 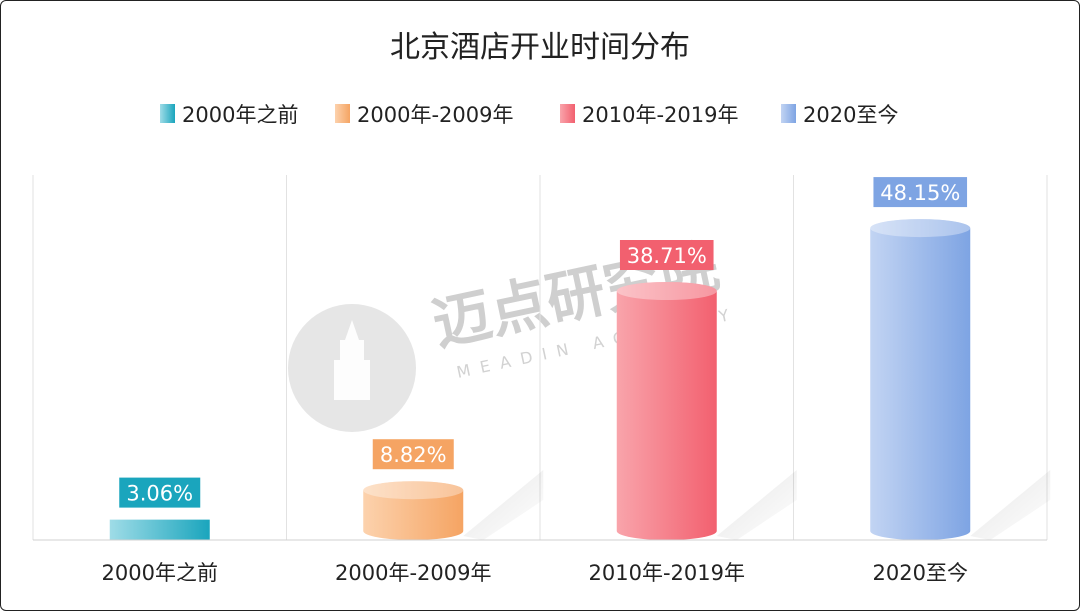 I want to click on x-tick-label-3: 2010年-2019年, so click(x=667, y=573).